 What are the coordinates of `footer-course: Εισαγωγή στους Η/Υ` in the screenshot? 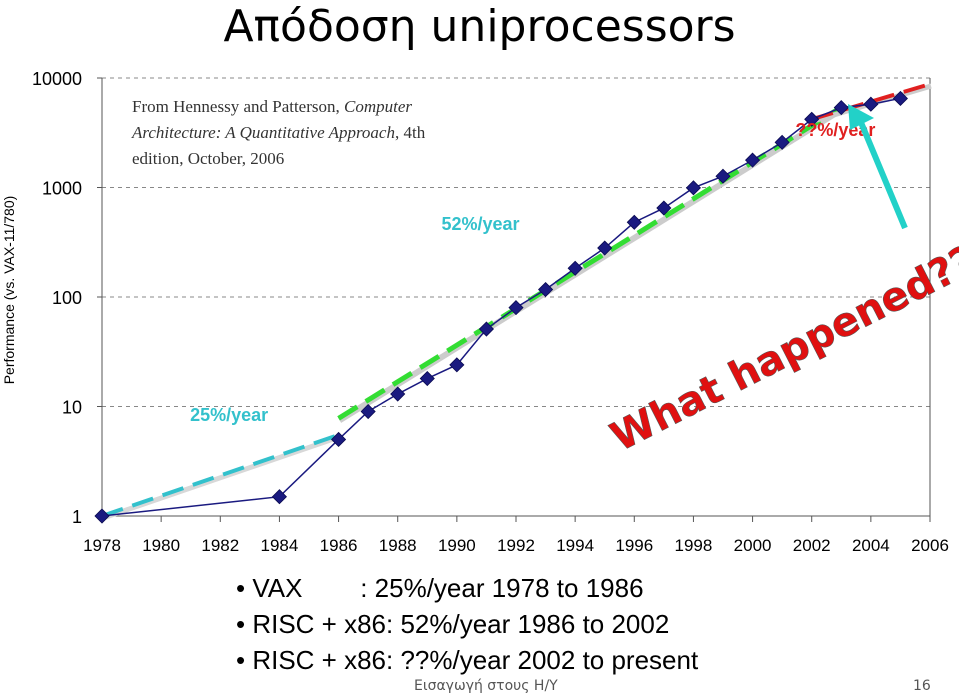 It's located at (486, 686).